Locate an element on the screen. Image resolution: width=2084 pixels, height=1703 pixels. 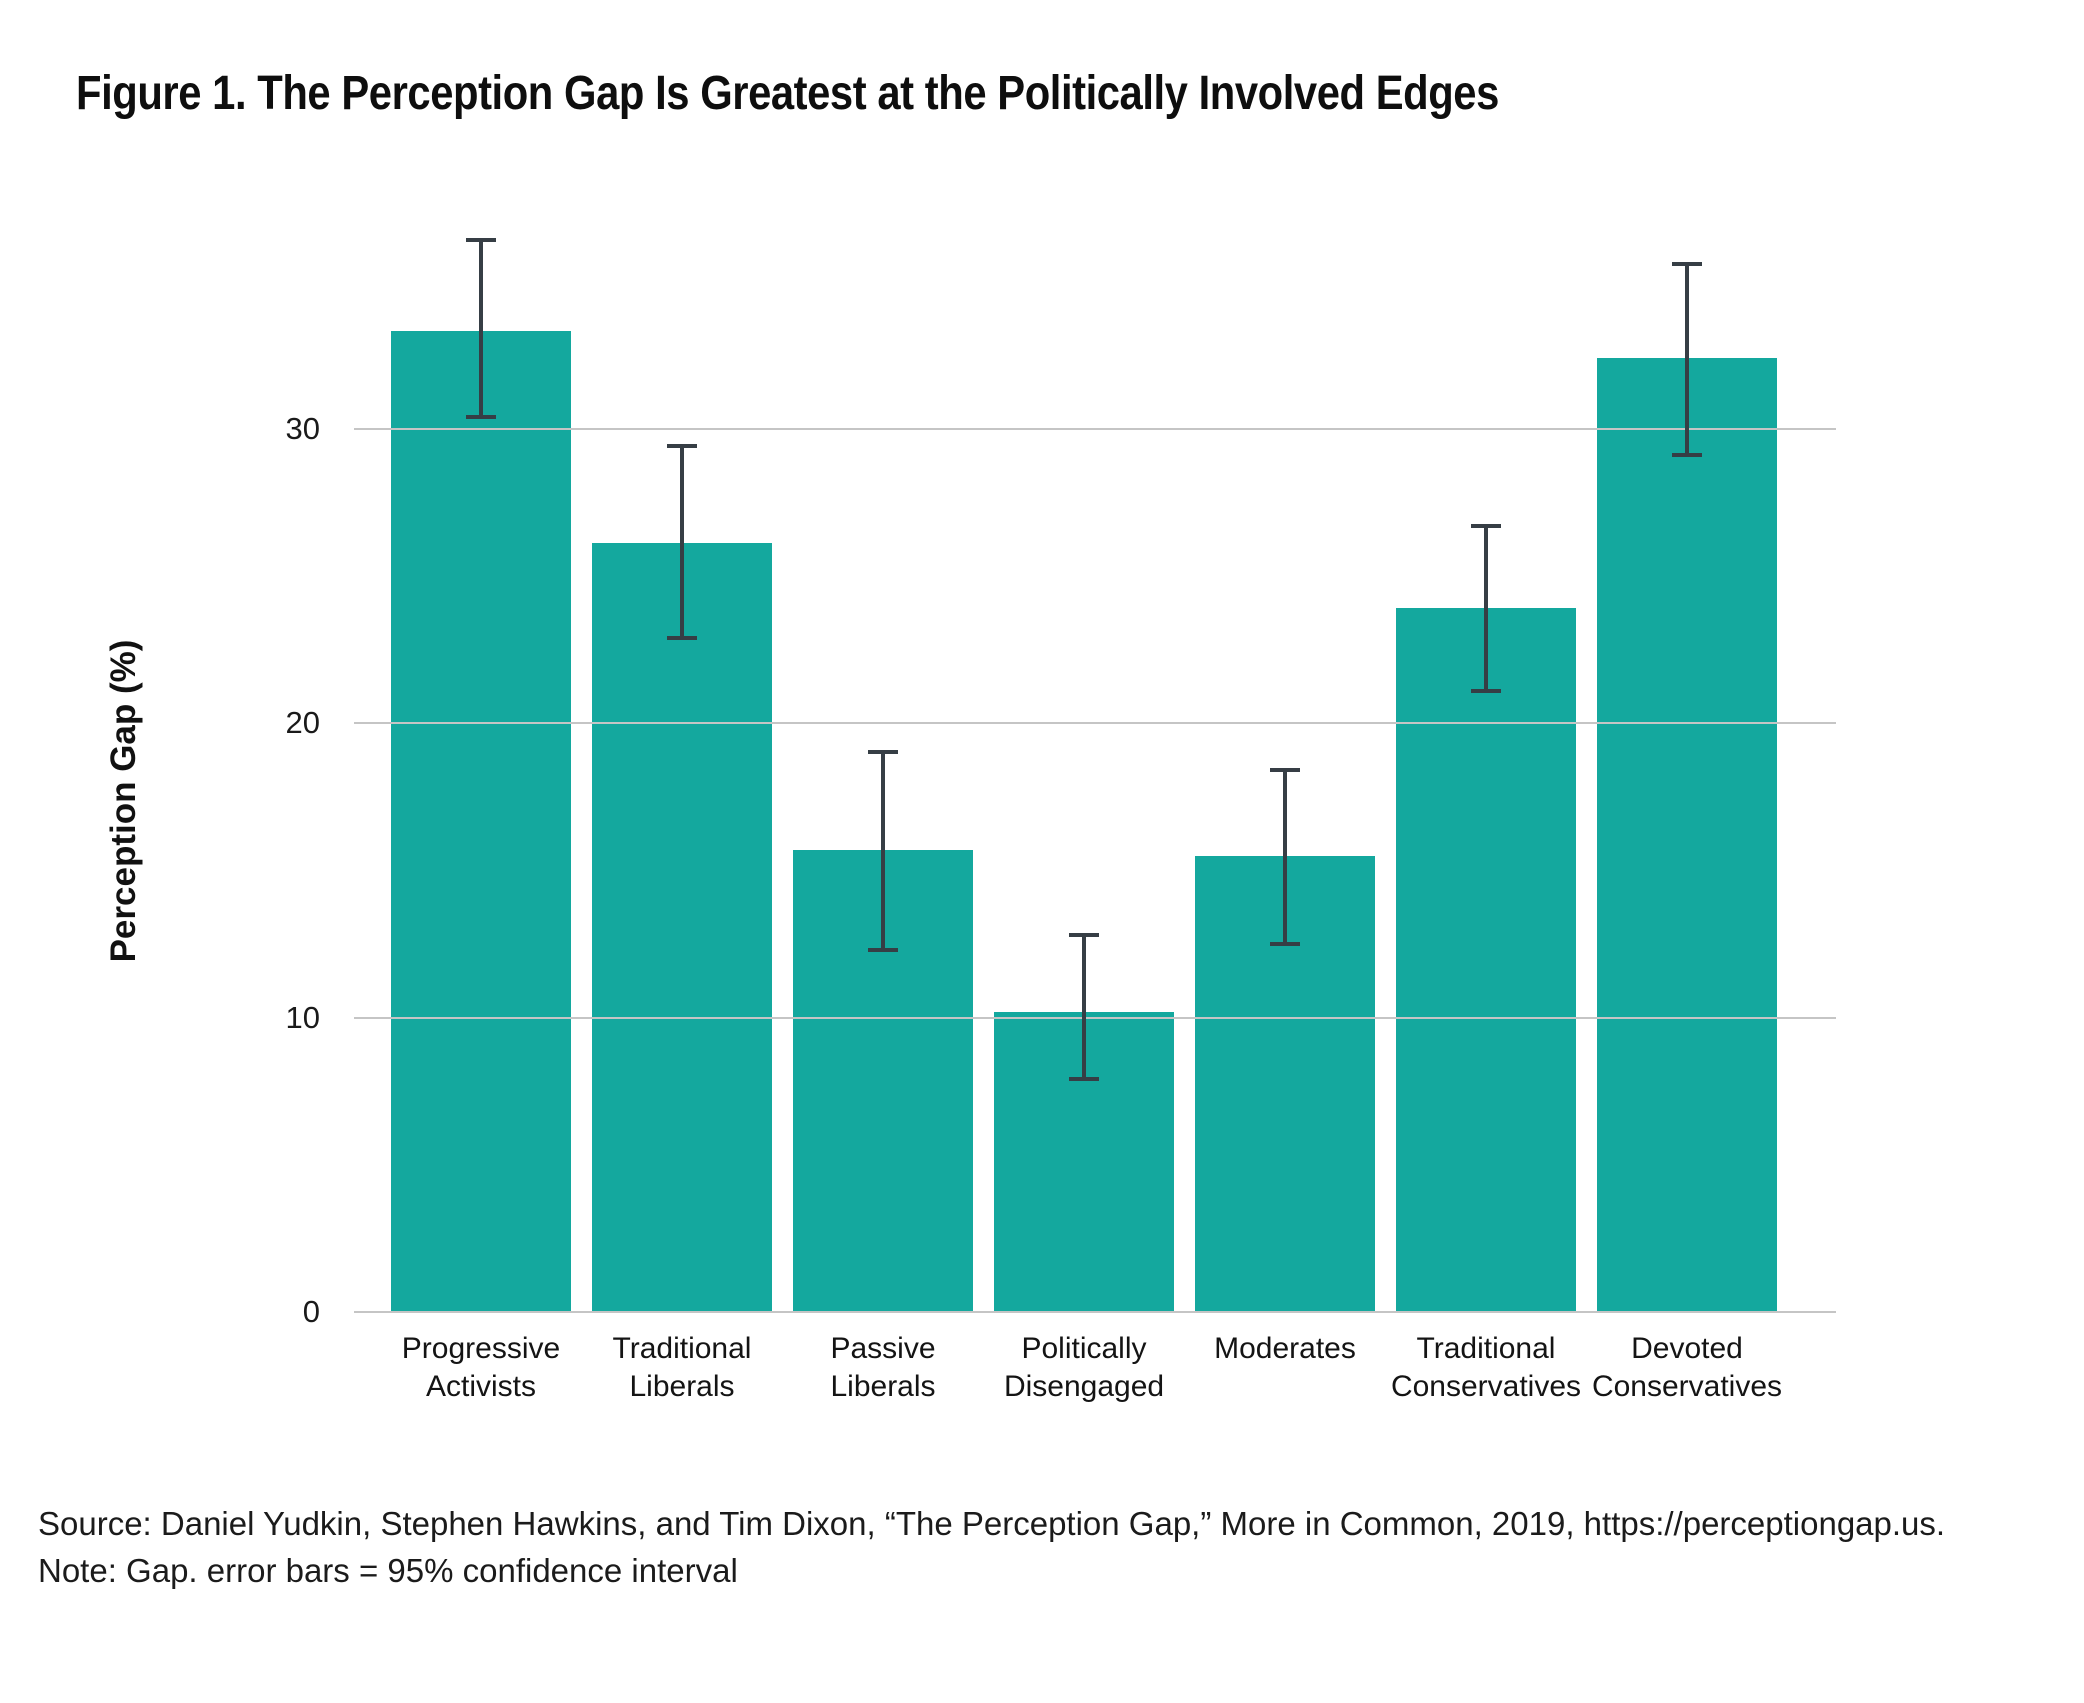
error-bar-cap-3-high is located at coordinates (1084, 935).